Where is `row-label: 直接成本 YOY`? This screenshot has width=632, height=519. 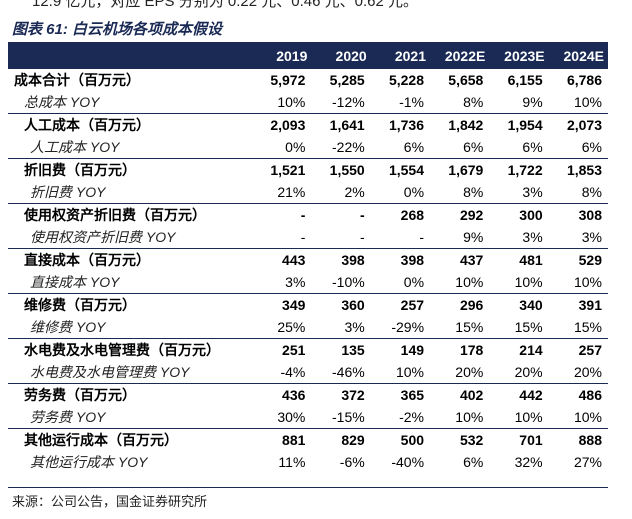 row-label: 直接成本 YOY is located at coordinates (75, 282).